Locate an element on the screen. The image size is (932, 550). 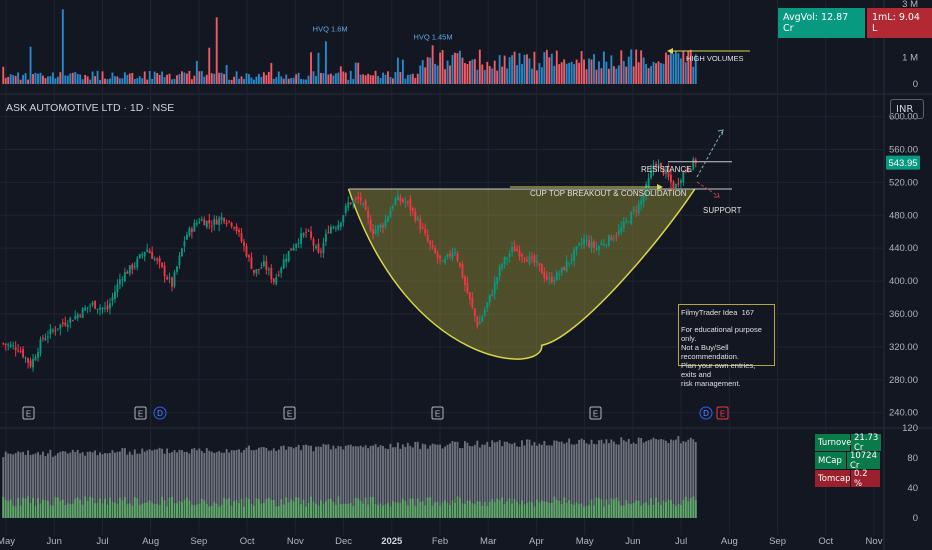
earnings-marker-label: E is located at coordinates (140, 414).